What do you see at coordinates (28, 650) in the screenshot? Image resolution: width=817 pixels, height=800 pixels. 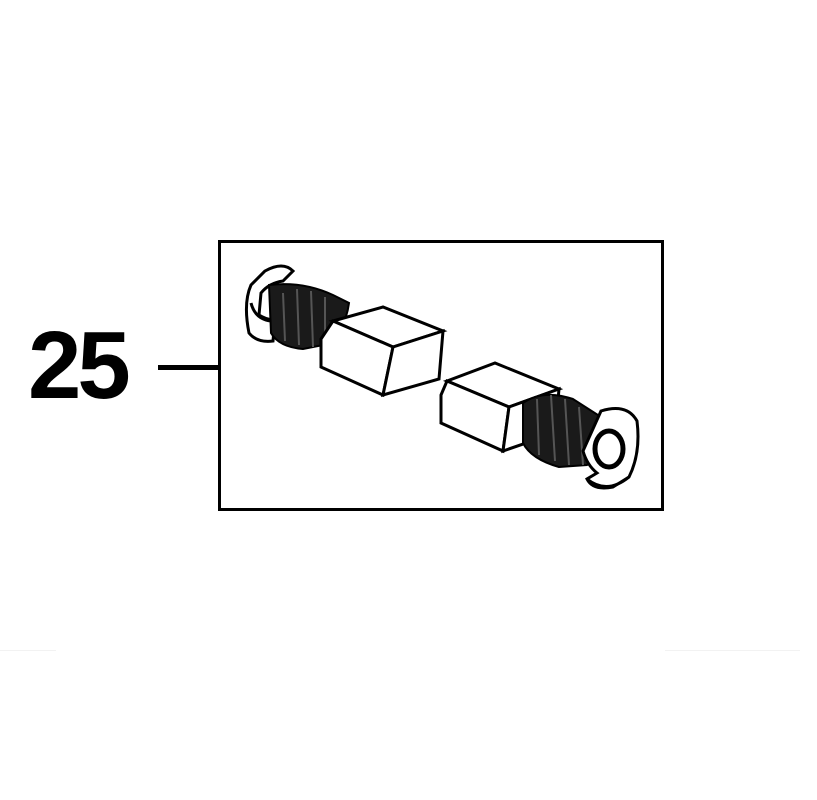 I see `scan-edge-mark-left` at bounding box center [28, 650].